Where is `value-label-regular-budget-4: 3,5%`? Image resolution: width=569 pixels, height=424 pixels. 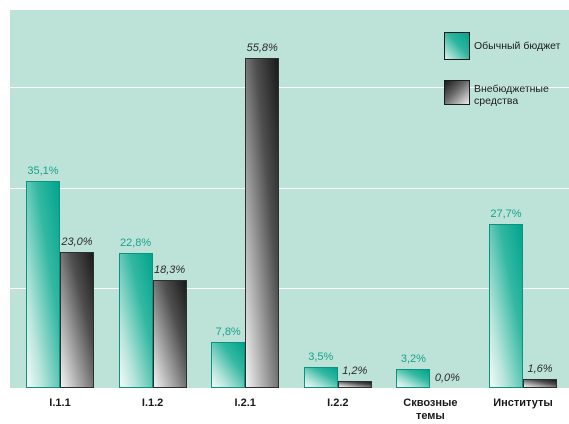 value-label-regular-budget-4: 3,5% is located at coordinates (321, 357).